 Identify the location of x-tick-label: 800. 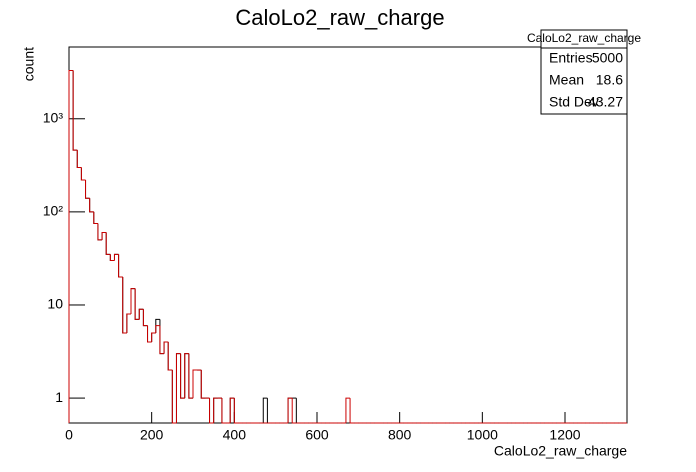
(400, 435).